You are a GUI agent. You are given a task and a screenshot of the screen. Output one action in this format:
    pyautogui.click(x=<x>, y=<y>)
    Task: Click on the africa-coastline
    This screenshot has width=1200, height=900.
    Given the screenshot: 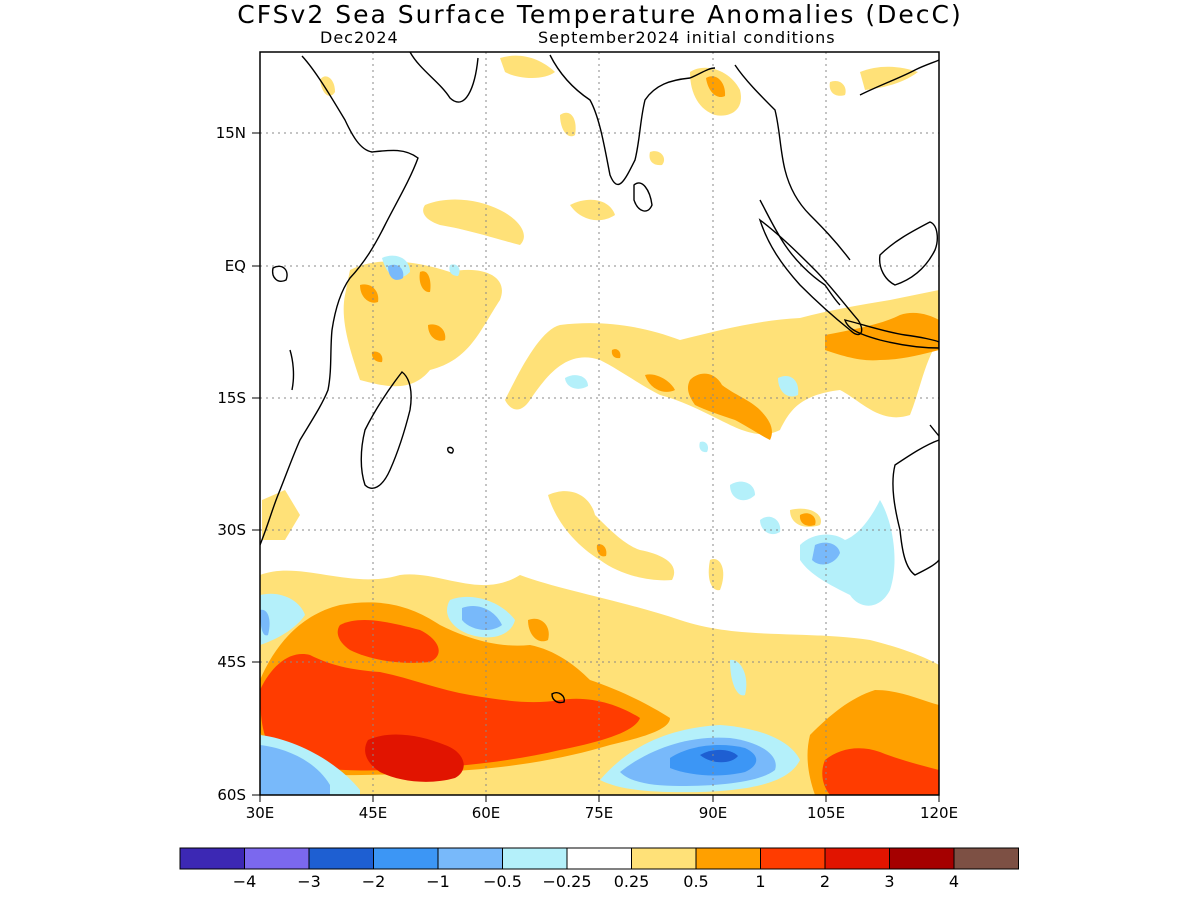 What is the action you would take?
    pyautogui.click(x=339, y=300)
    